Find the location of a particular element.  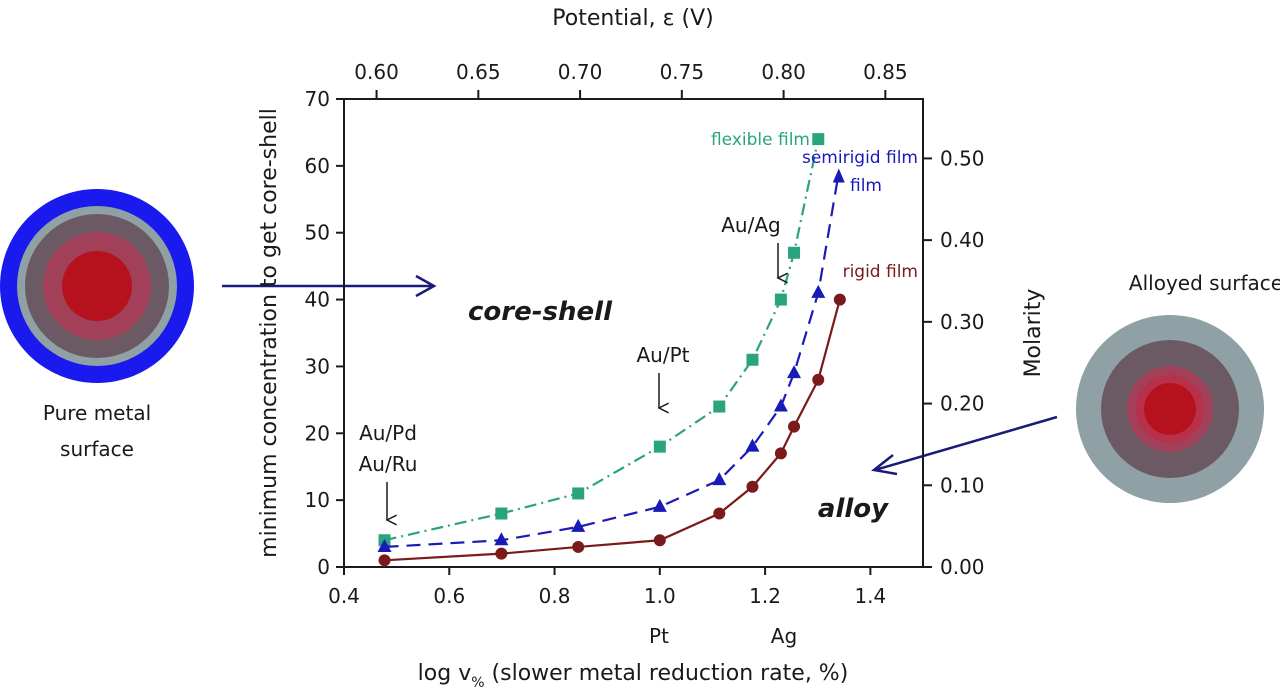

x-tick-label: 1.2 is located at coordinates (765, 596).